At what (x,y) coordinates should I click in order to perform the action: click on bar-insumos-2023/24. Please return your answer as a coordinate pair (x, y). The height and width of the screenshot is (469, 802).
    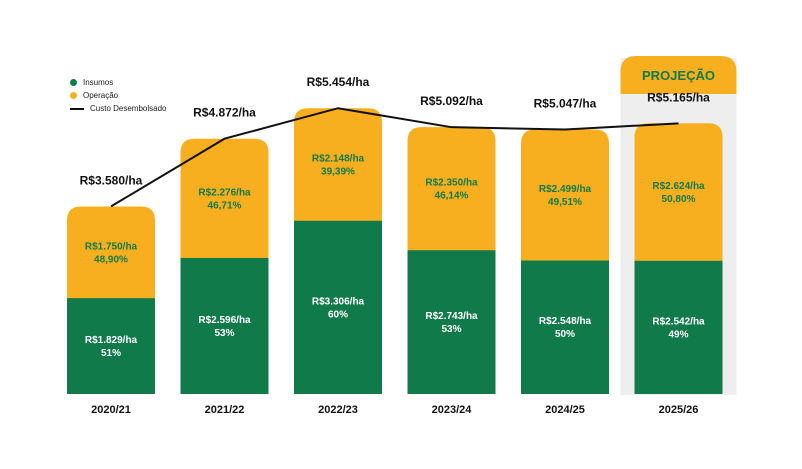
    Looking at the image, I should click on (451, 322).